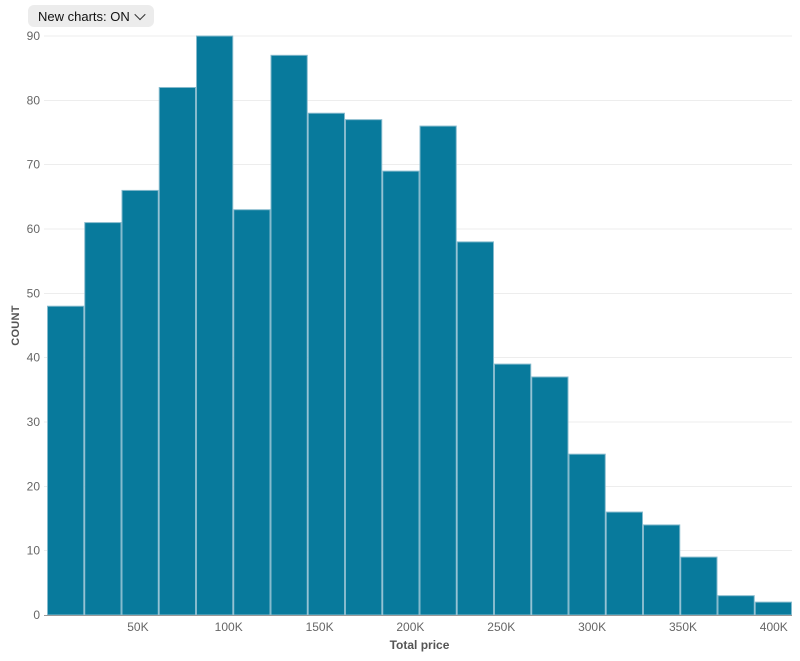  Describe the element at coordinates (683, 627) in the screenshot. I see `x-axis-tick-label: 350K` at that location.